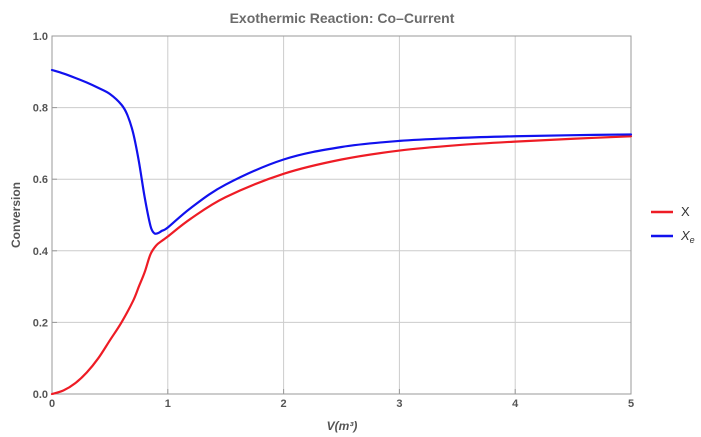  I want to click on x-tick-label: 2, so click(284, 404).